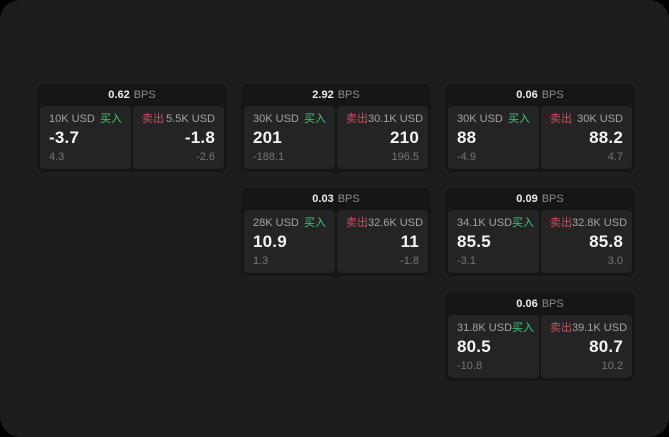 The height and width of the screenshot is (437, 669). I want to click on buy-quote-tile: 34.1K USD 买入 85.5 -3.1, so click(493, 241).